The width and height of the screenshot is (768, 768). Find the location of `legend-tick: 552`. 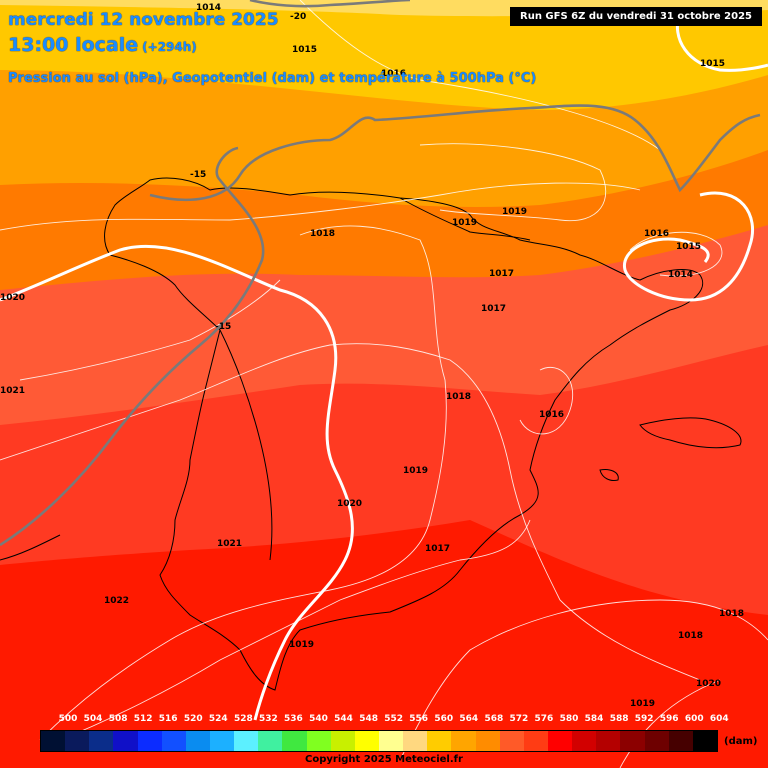

legend-tick: 552 is located at coordinates (394, 719).